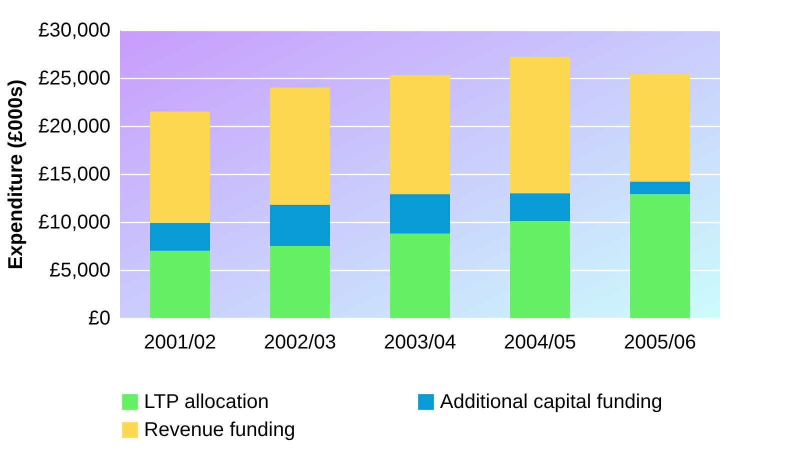 The height and width of the screenshot is (455, 797). I want to click on y-tick-label: £15,000, so click(74, 175).